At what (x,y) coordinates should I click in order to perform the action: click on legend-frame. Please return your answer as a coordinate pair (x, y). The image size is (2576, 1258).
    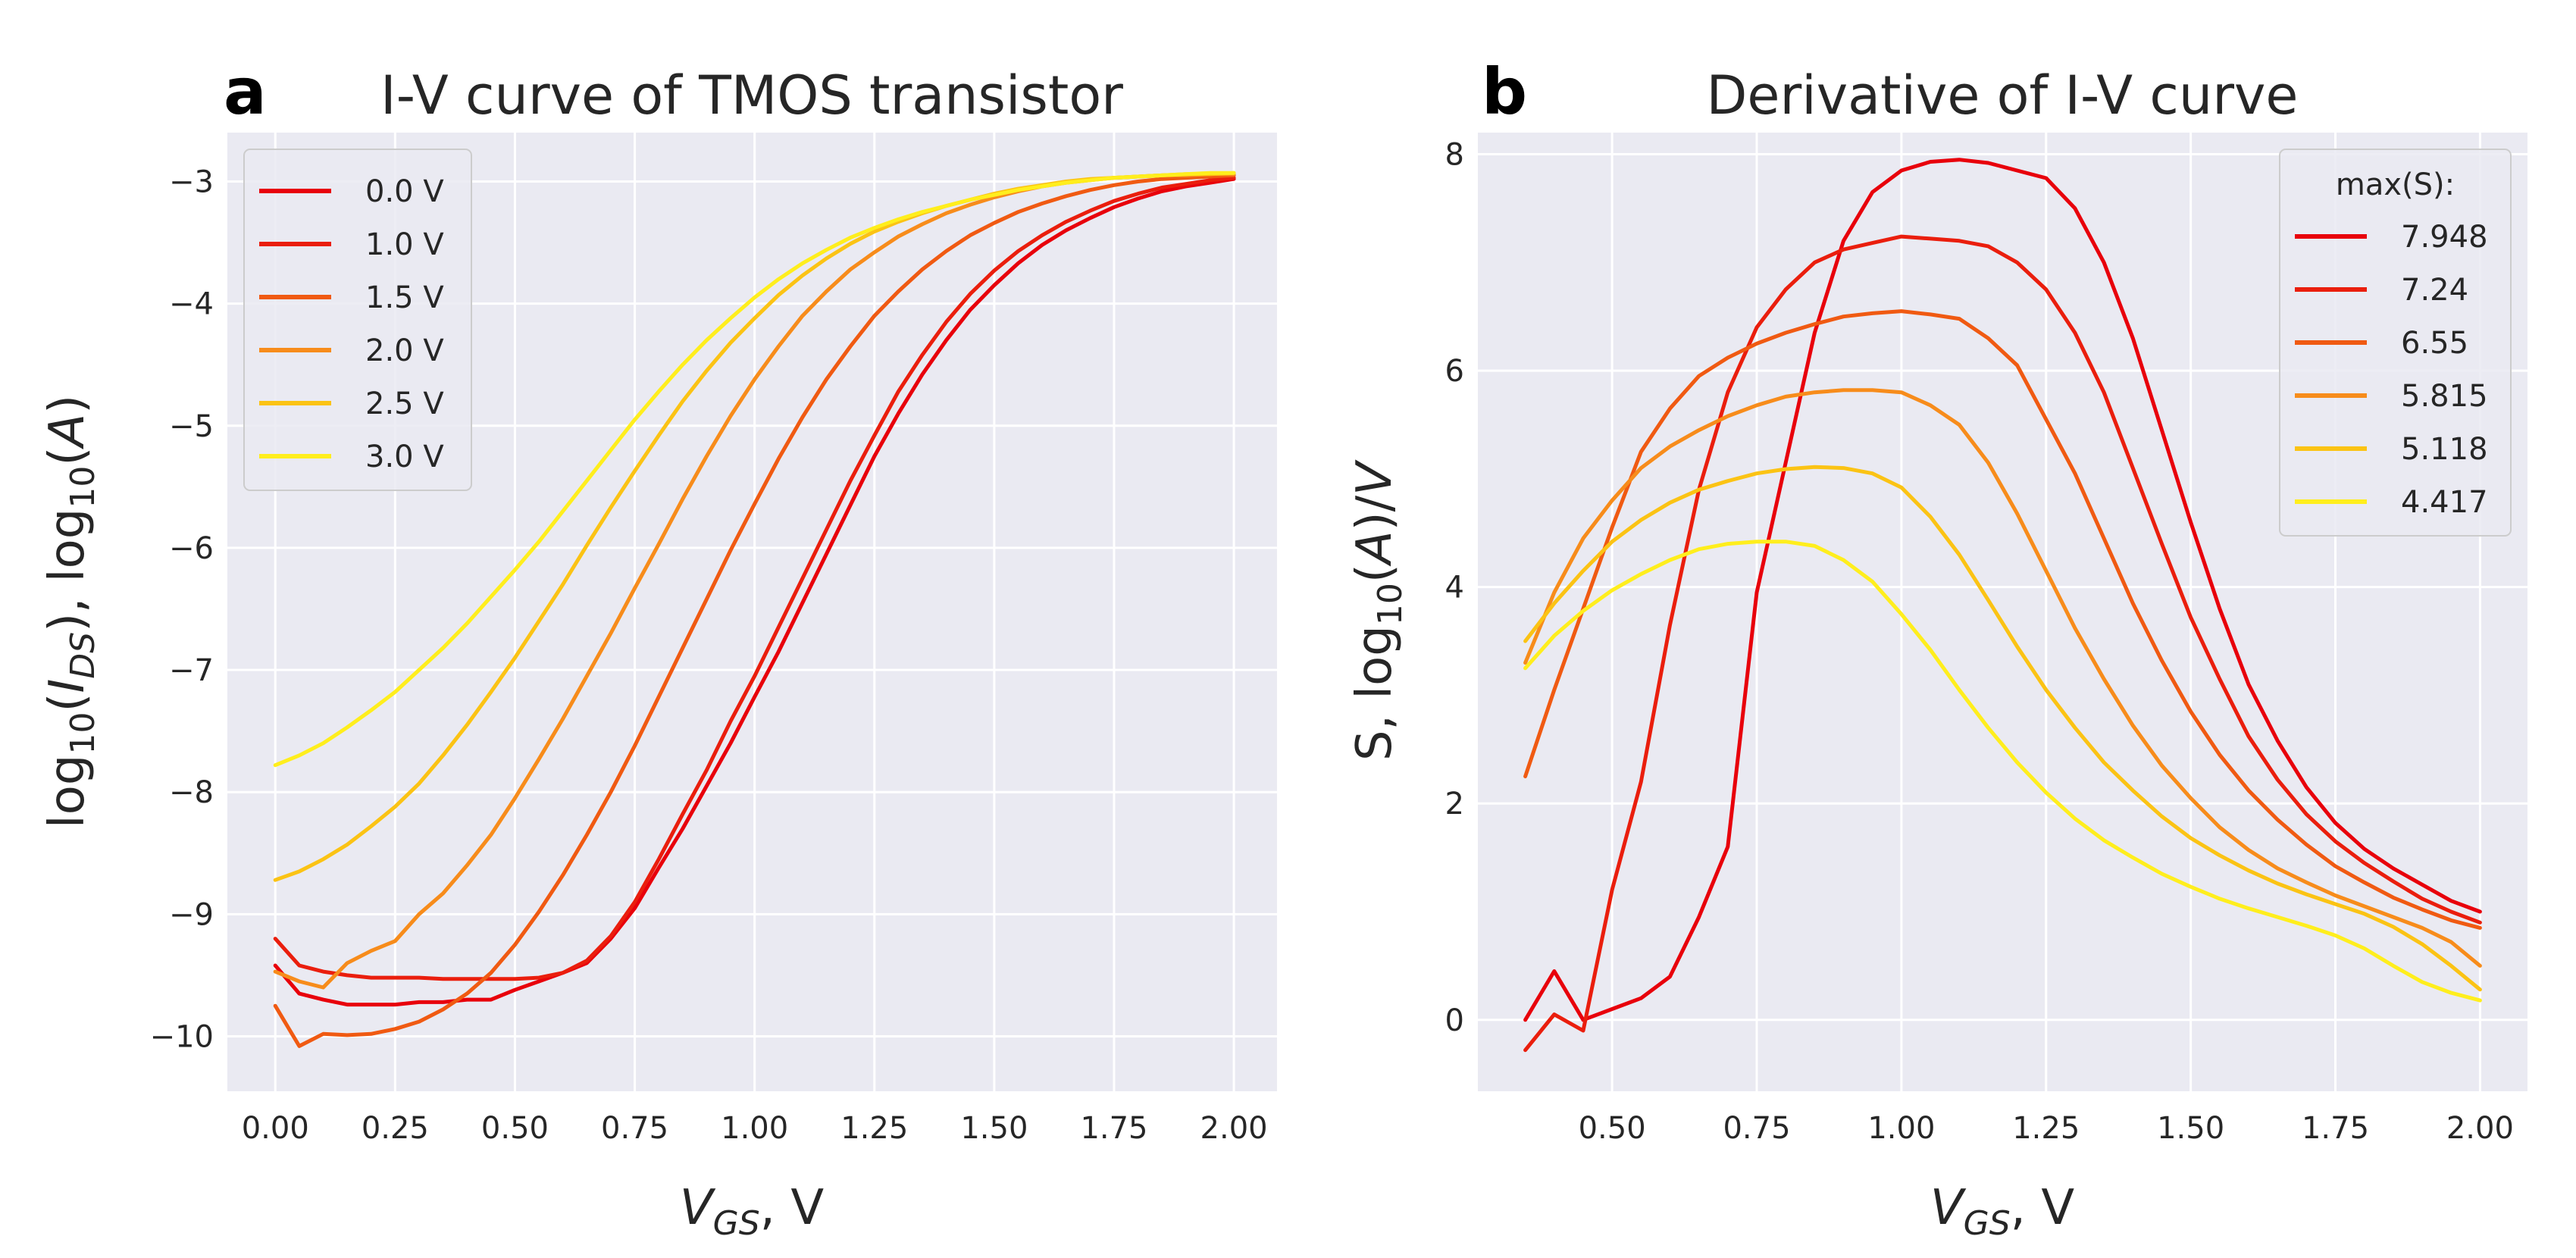
    Looking at the image, I should click on (2396, 343).